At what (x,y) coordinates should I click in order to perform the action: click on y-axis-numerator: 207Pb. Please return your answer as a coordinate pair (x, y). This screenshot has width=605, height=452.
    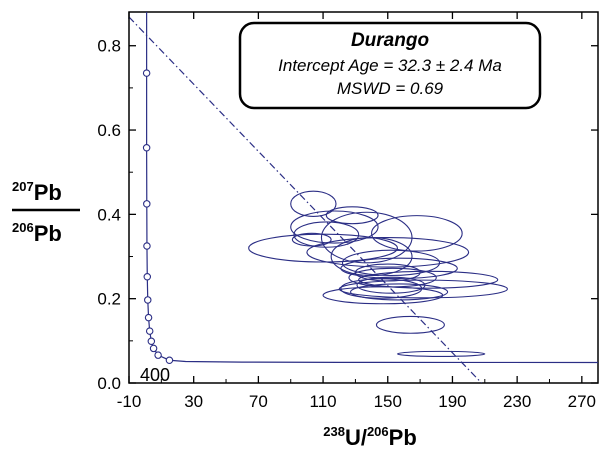
    Looking at the image, I should click on (37, 192).